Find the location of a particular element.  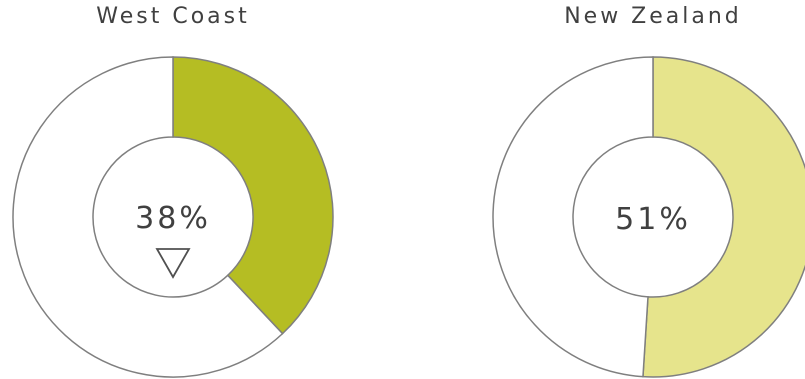

chart-title-new-zealand: New Zealand is located at coordinates (653, 16).